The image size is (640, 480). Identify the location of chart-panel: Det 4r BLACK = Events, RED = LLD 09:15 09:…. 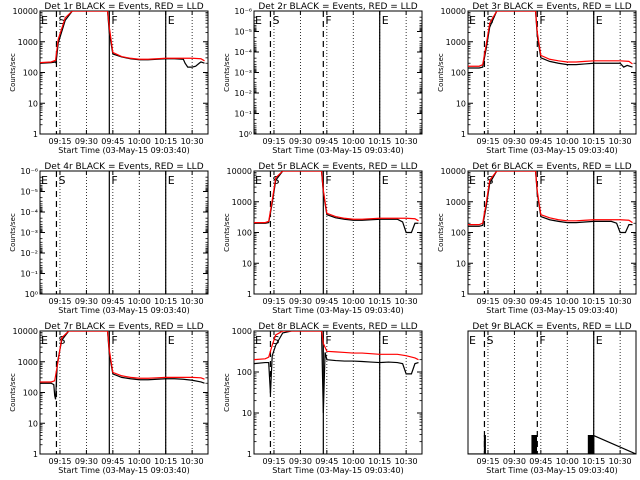
(109, 238).